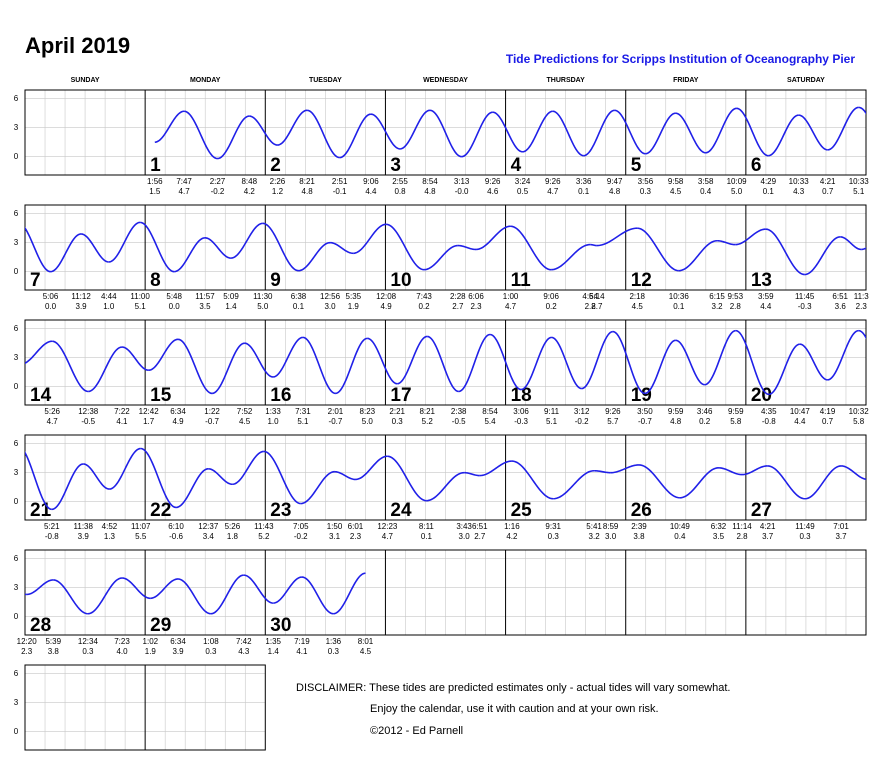 This screenshot has width=870, height=772. I want to click on tide-time: 7:43, so click(424, 296).